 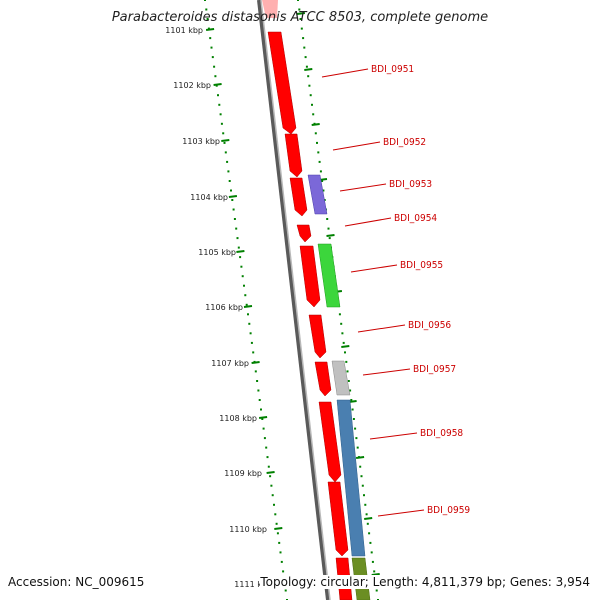 What do you see at coordinates (415, 218) in the screenshot?
I see `gene-label-bdi-0954: BDI_0954` at bounding box center [415, 218].